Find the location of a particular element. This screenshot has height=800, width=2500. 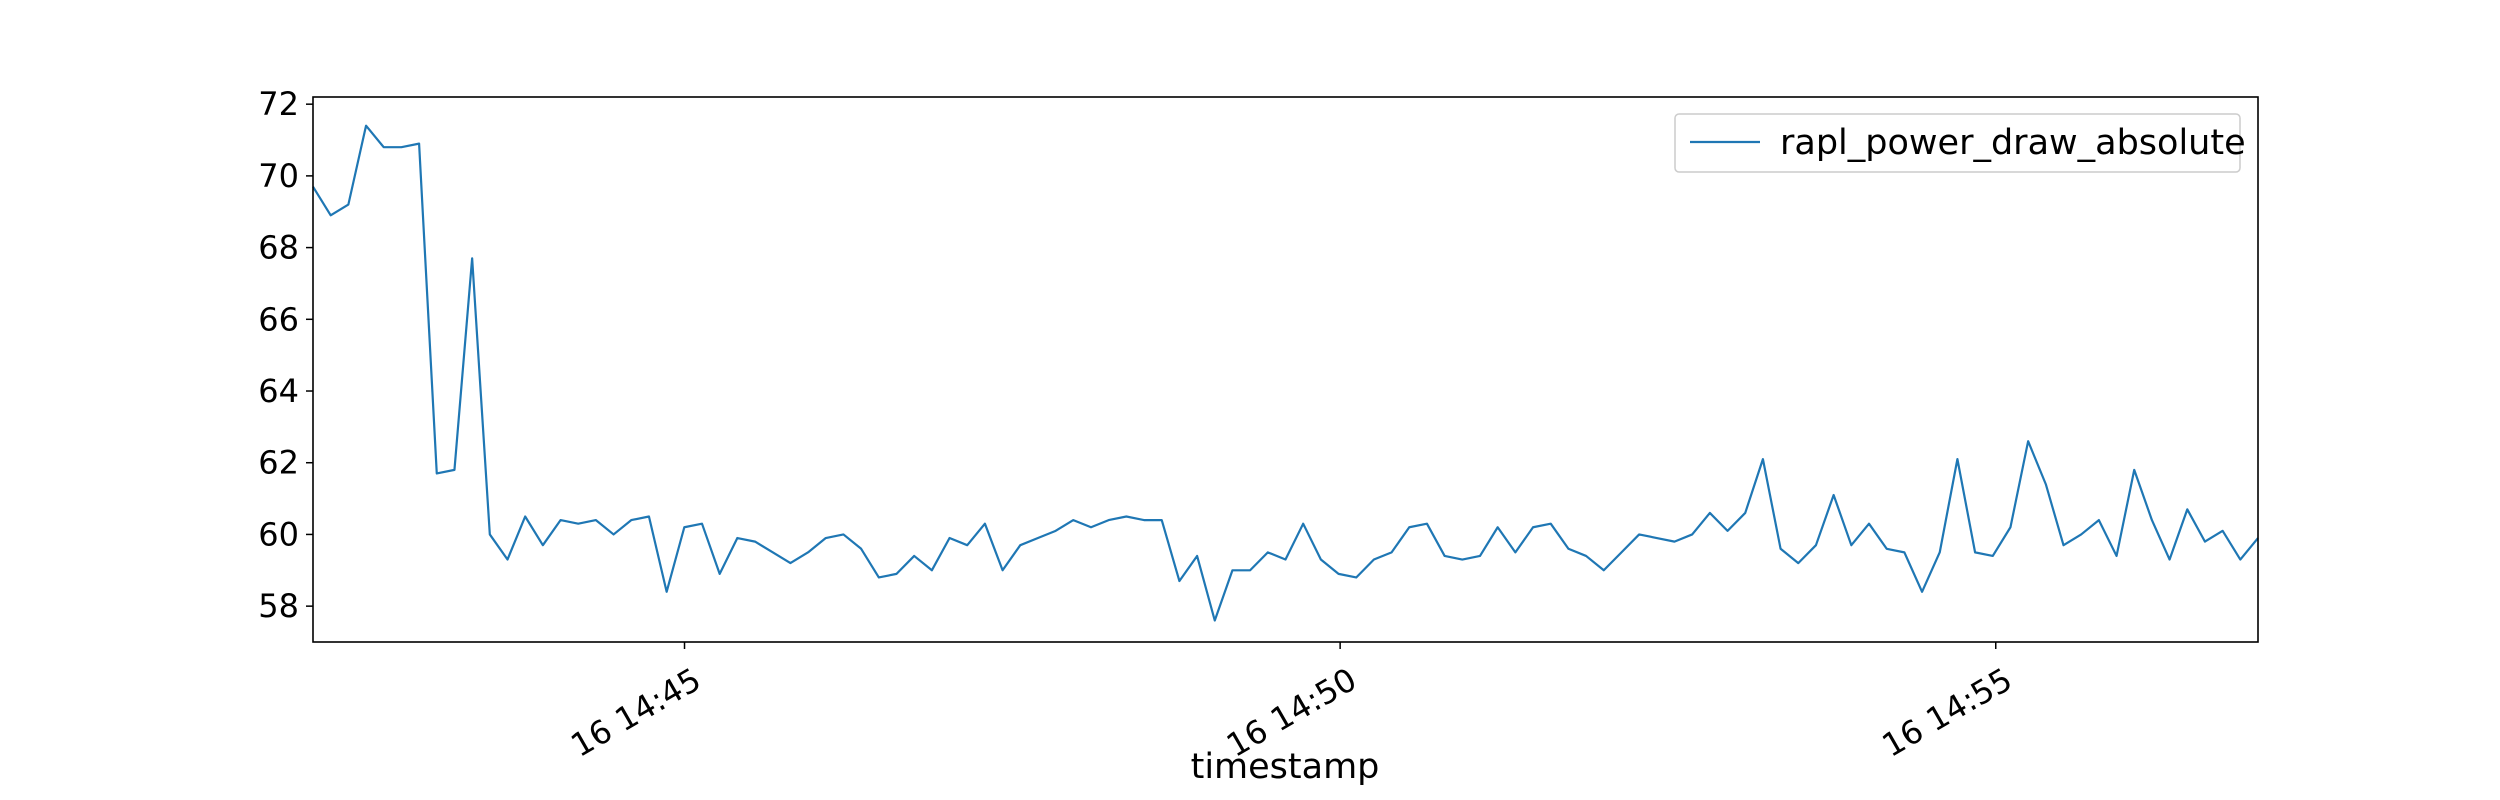

x-axis-label: timestamp is located at coordinates (1285, 767).